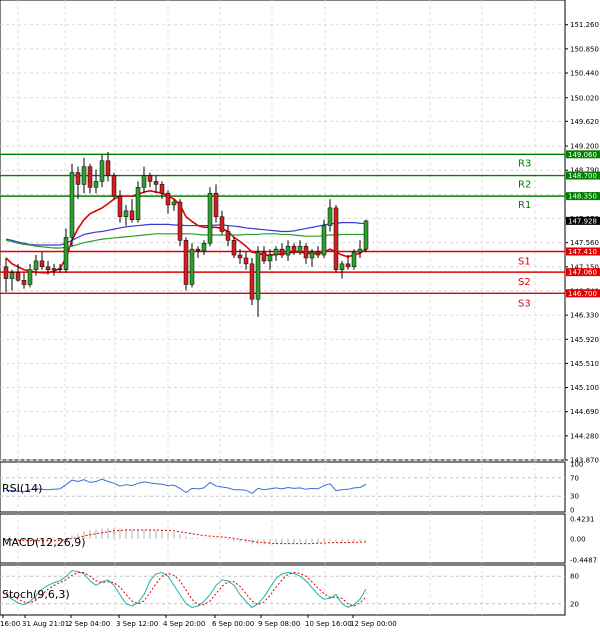 Image resolution: width=600 pixels, height=634 pixels. What do you see at coordinates (184, 624) in the screenshot?
I see `x-tick-label: 4 Sep 20:00` at bounding box center [184, 624].